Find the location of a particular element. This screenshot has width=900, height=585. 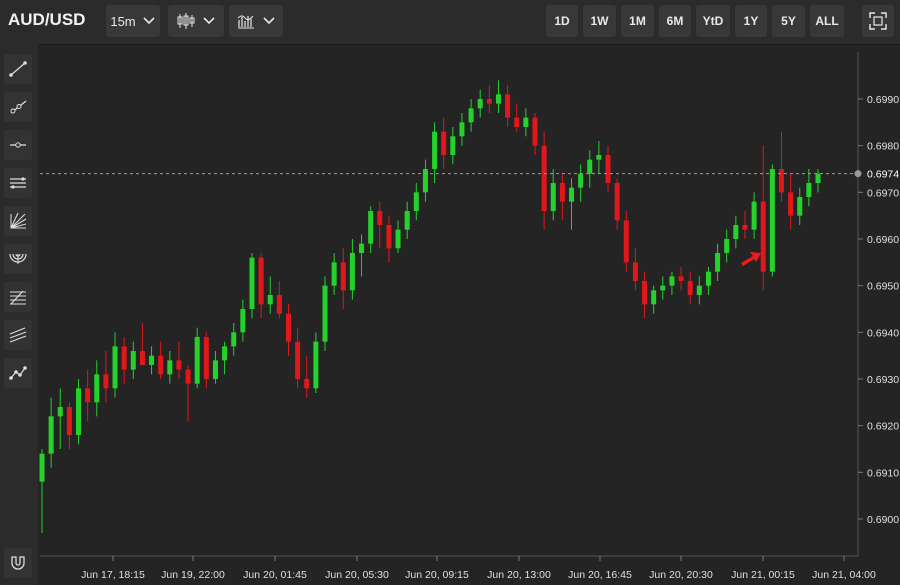

range-button-1w: 1W is located at coordinates (599, 21).